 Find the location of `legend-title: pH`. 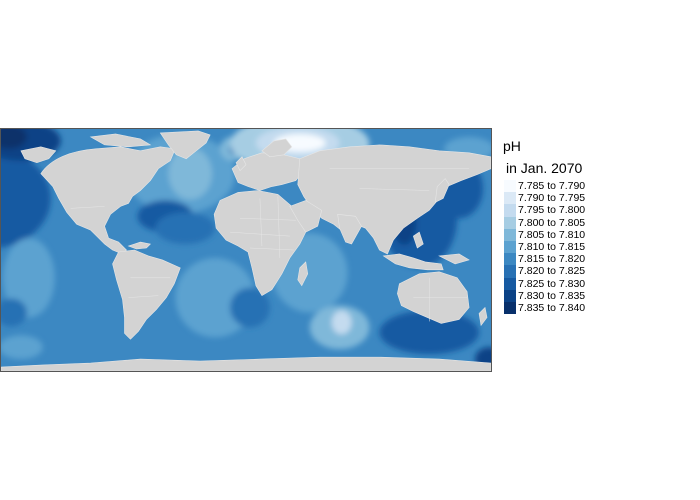

legend-title: pH is located at coordinates (512, 146).